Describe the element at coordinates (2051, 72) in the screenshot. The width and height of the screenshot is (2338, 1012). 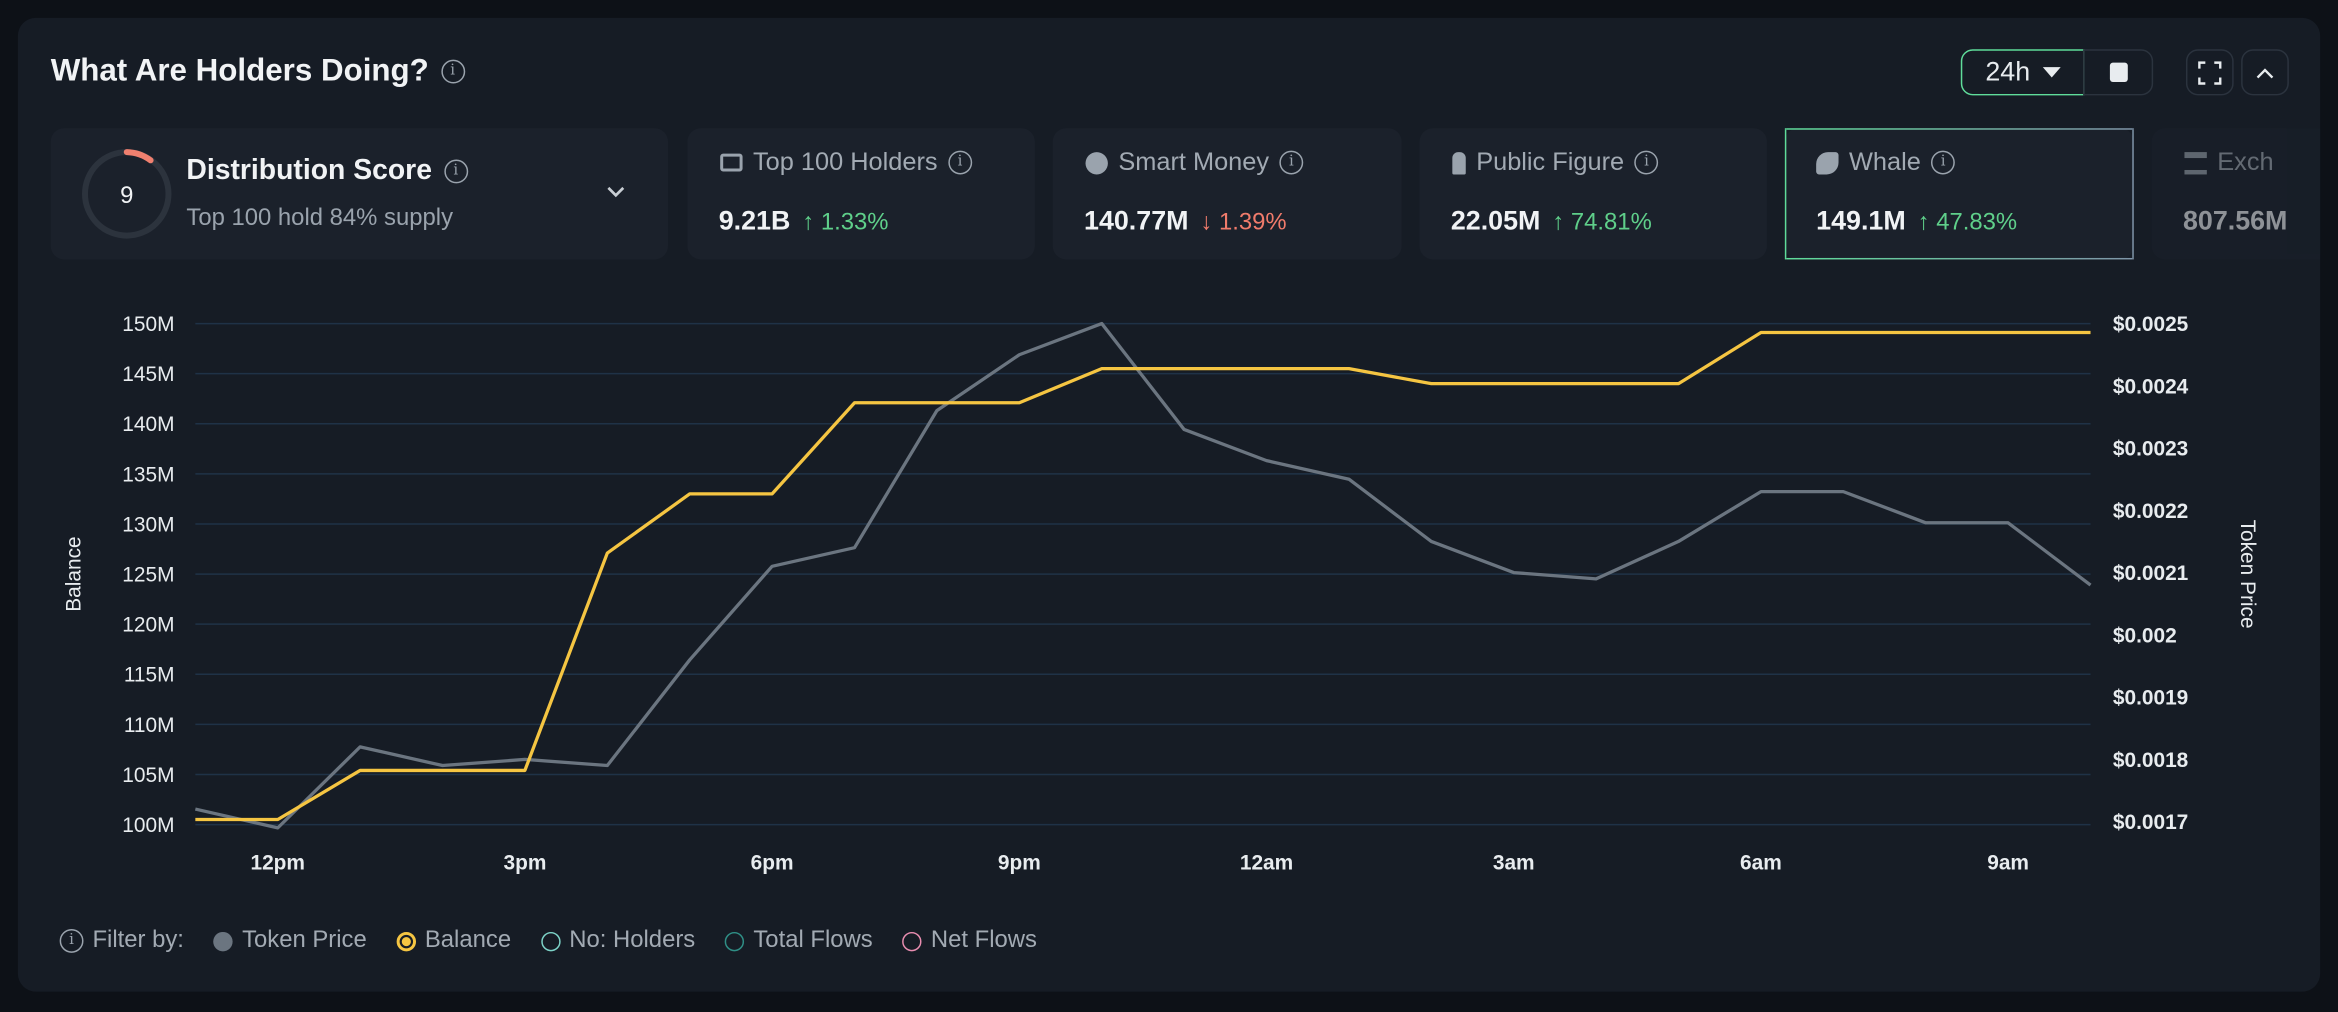
I see `caret-down-icon` at that location.